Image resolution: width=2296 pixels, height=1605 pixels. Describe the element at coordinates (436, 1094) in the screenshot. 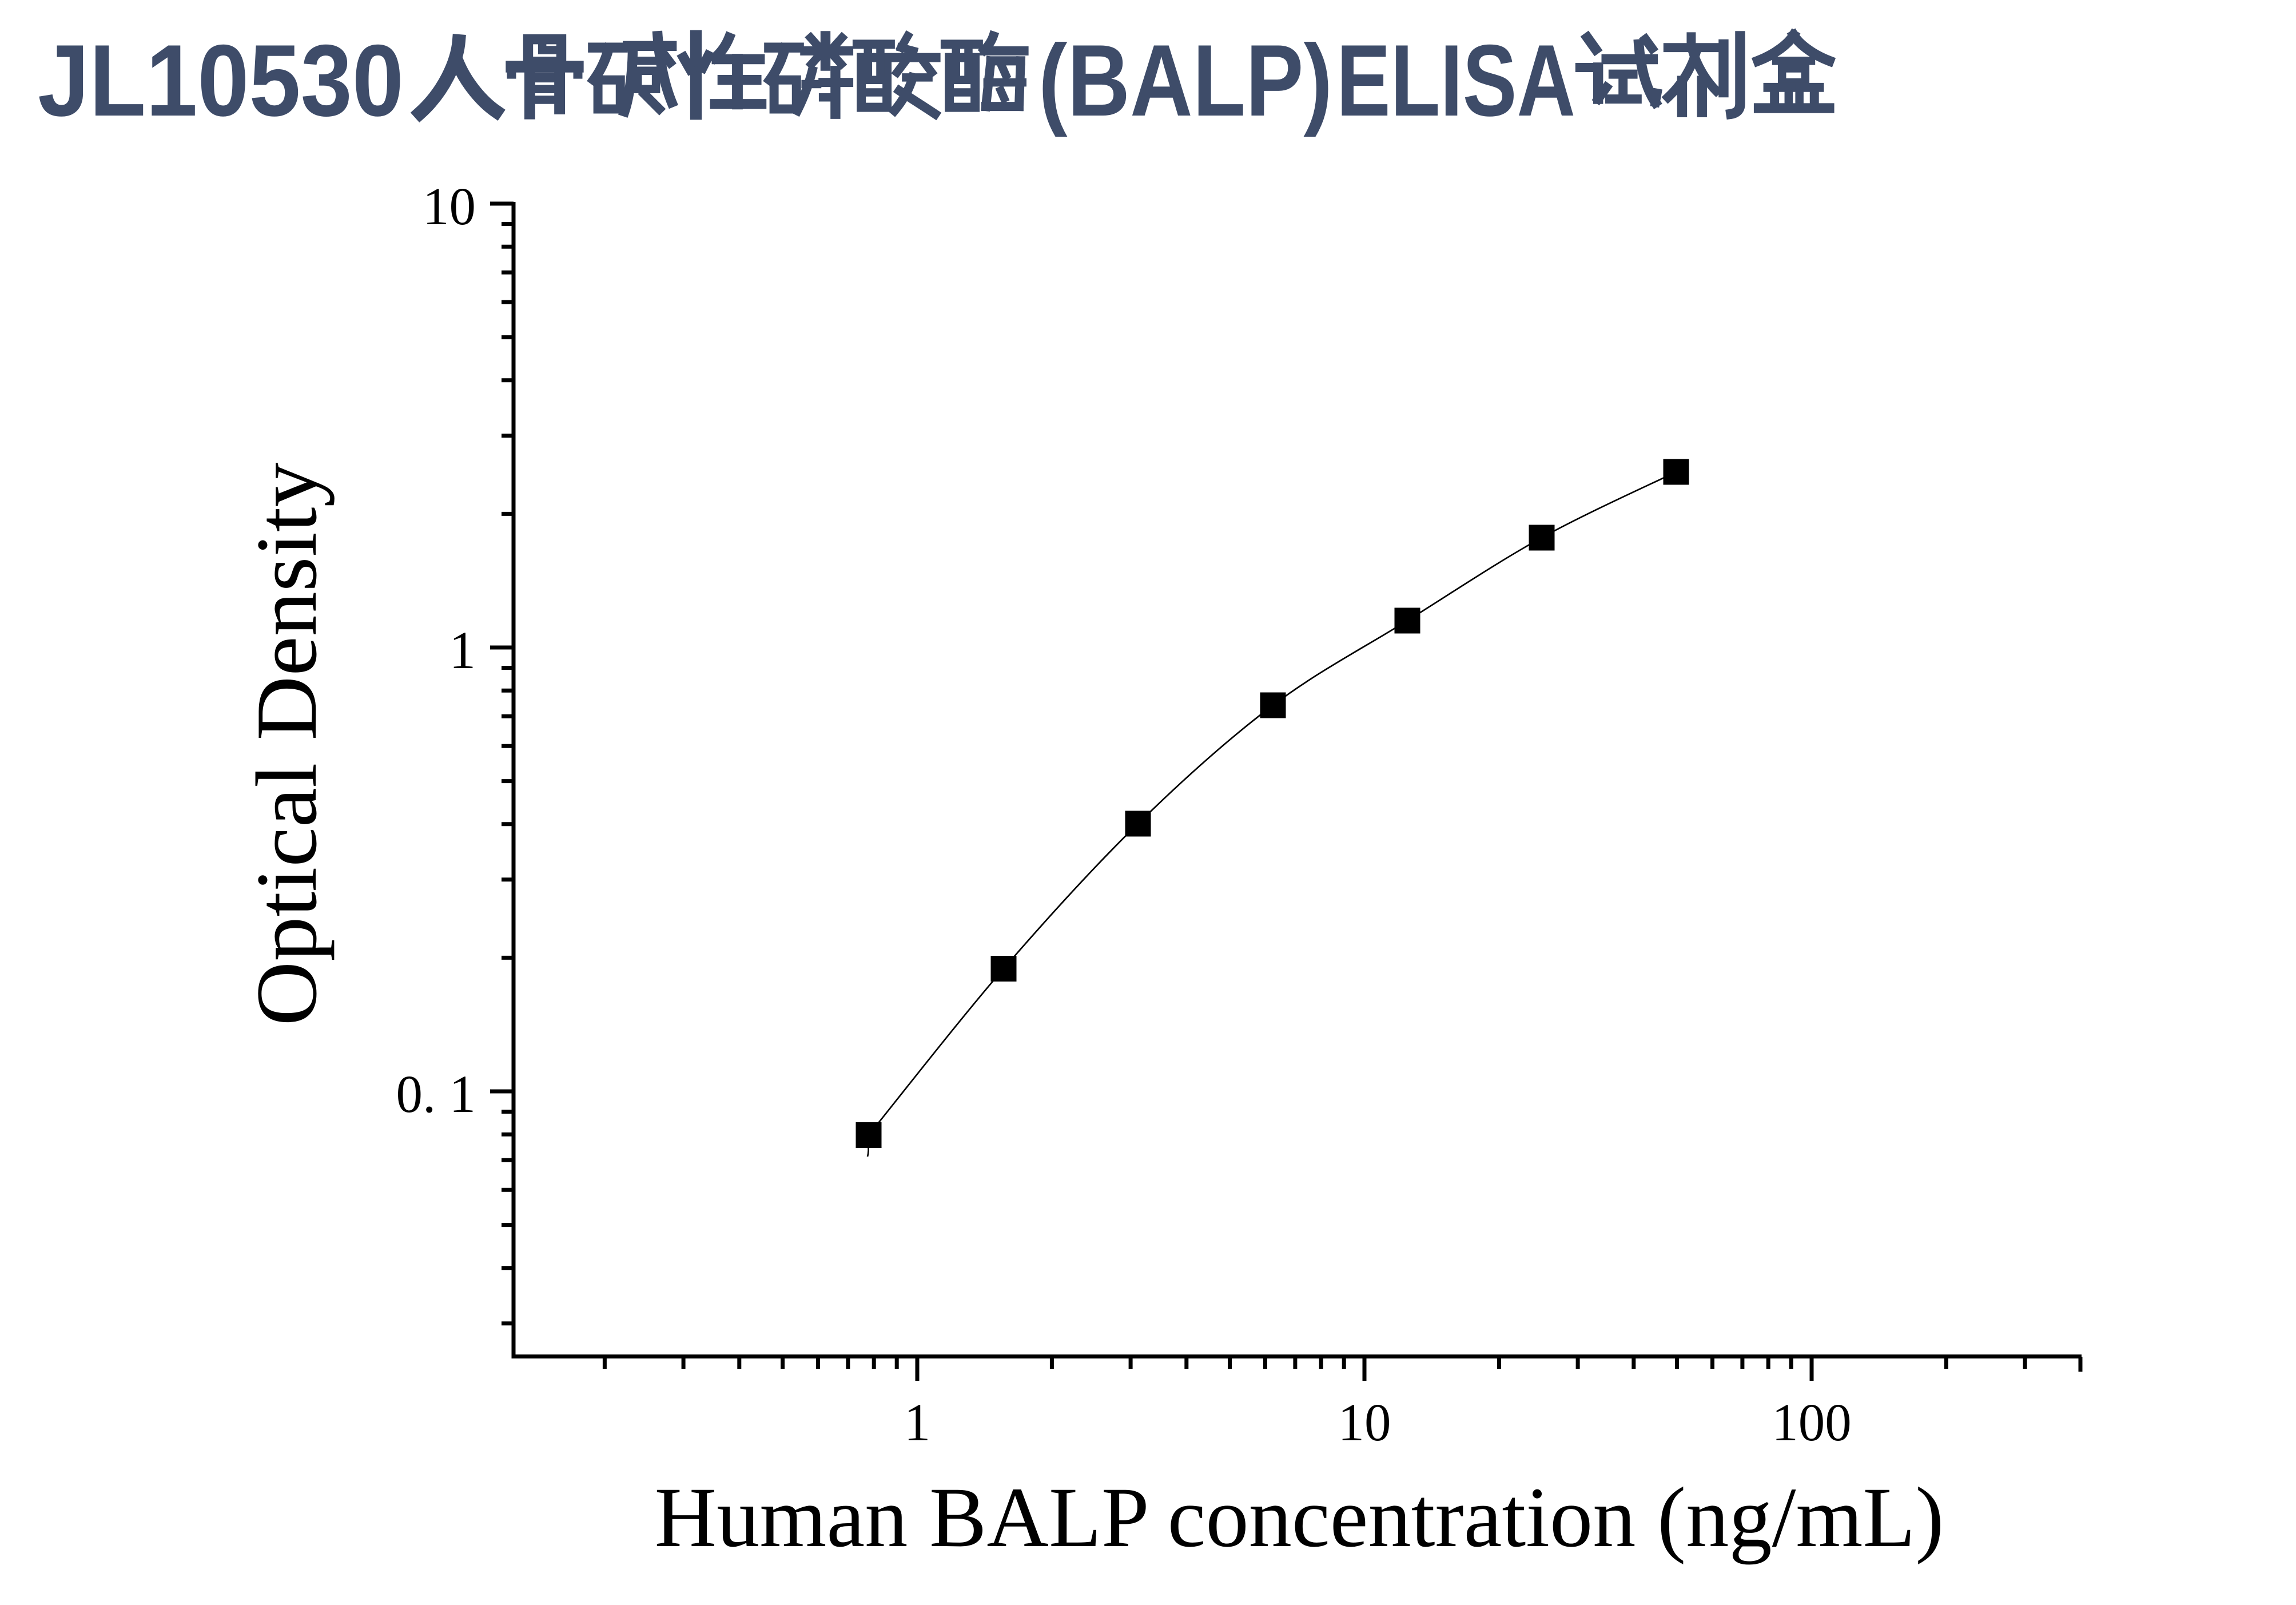

I see `svg-text: 0. 1` at that location.